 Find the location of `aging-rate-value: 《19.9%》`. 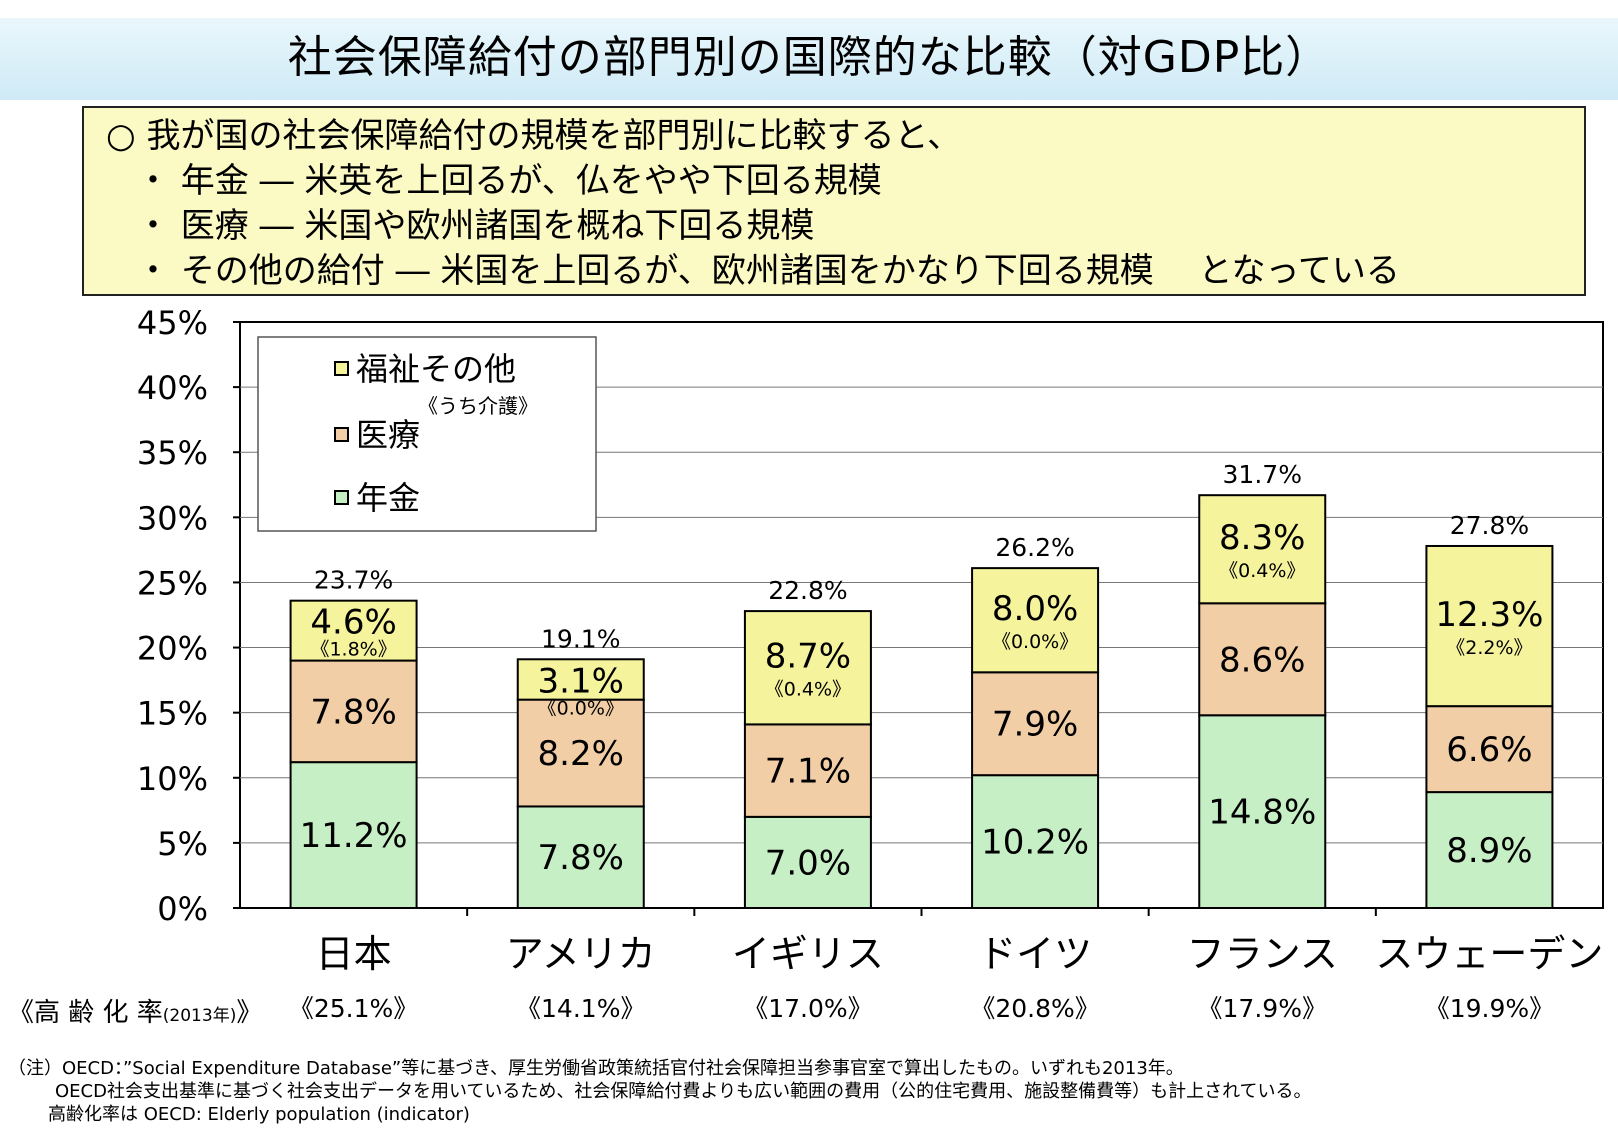

aging-rate-value: 《19.9%》 is located at coordinates (1489, 1008).